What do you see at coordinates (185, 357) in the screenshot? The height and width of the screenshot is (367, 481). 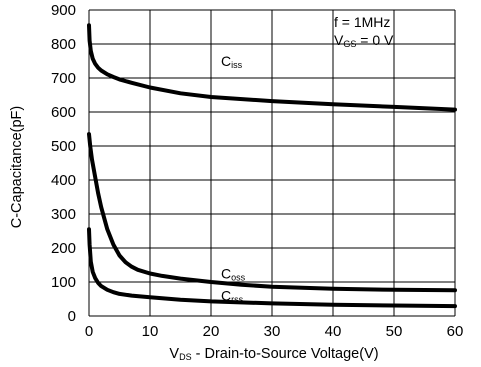 I see `x-axis-label-subscript: DS` at bounding box center [185, 357].